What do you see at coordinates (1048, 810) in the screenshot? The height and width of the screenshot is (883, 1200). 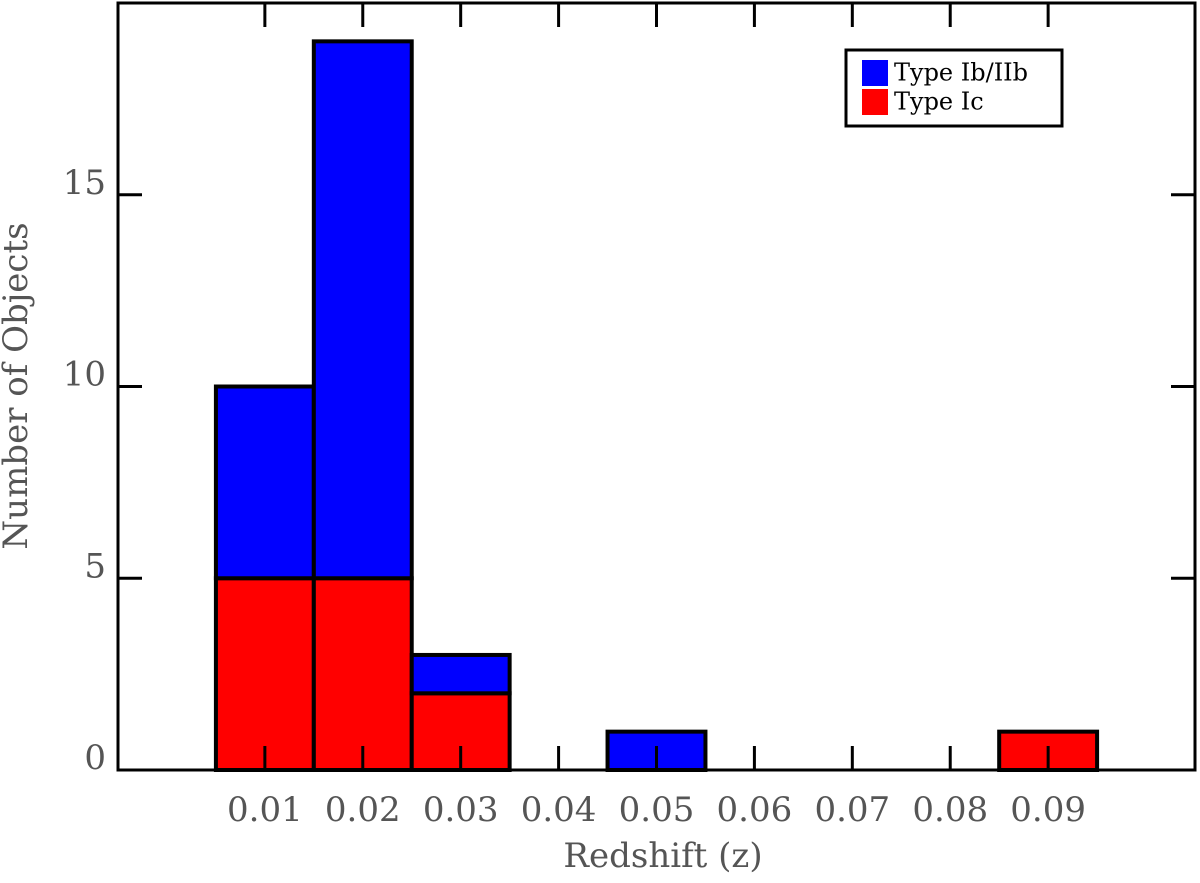 I see `x-tick-label: 0.09` at bounding box center [1048, 810].